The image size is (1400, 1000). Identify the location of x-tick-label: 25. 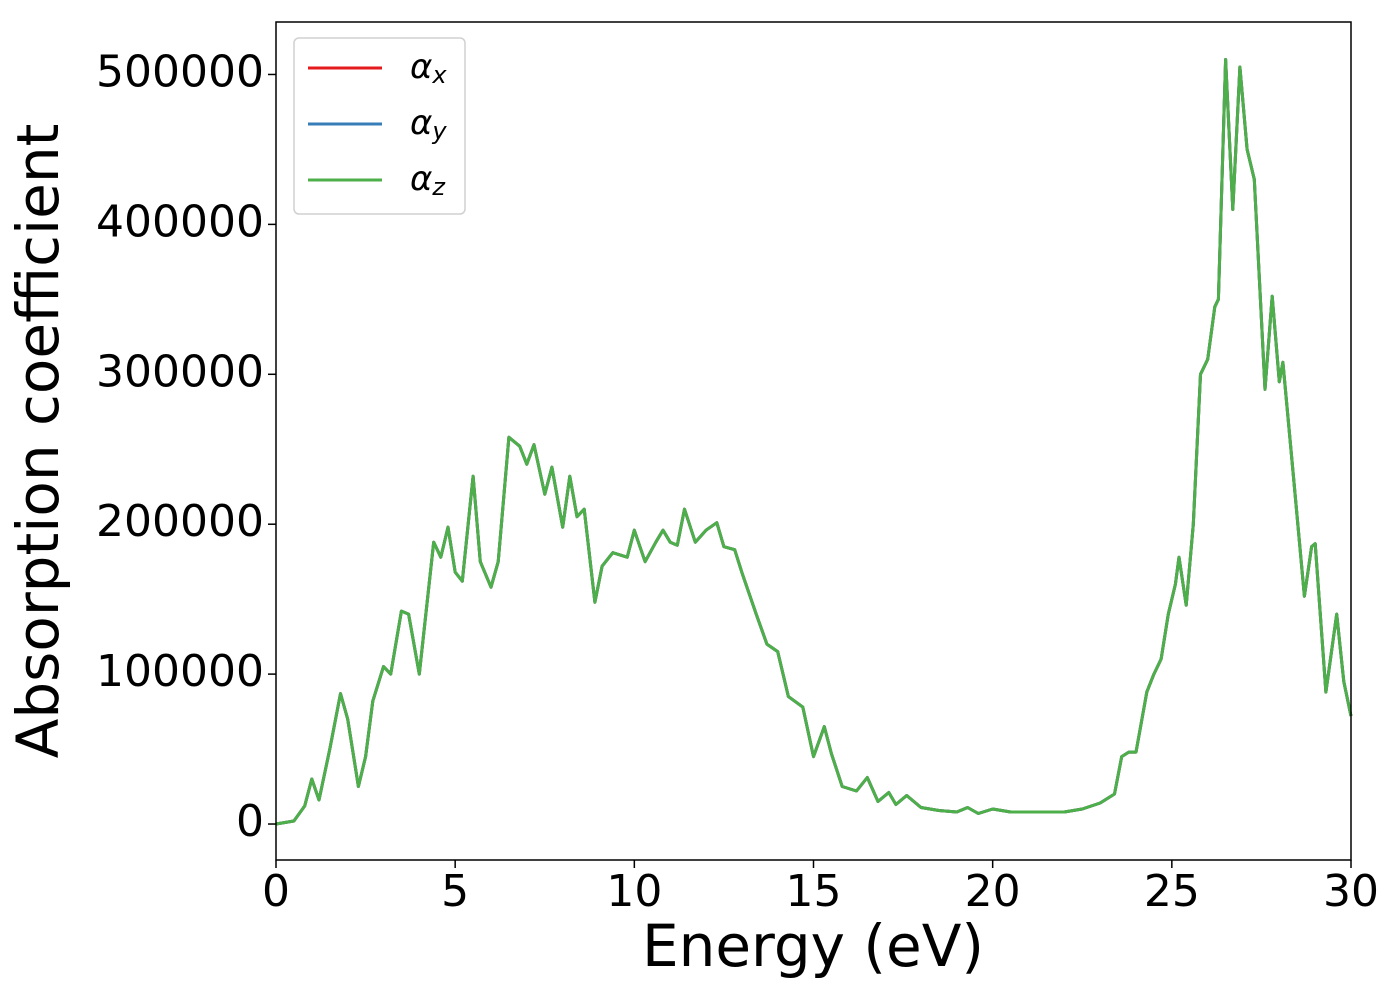
(1172, 891).